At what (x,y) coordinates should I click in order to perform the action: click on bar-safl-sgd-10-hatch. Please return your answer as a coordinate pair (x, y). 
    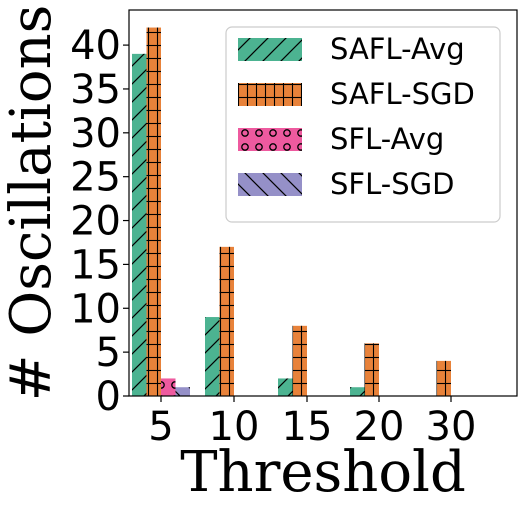
    Looking at the image, I should click on (226, 321).